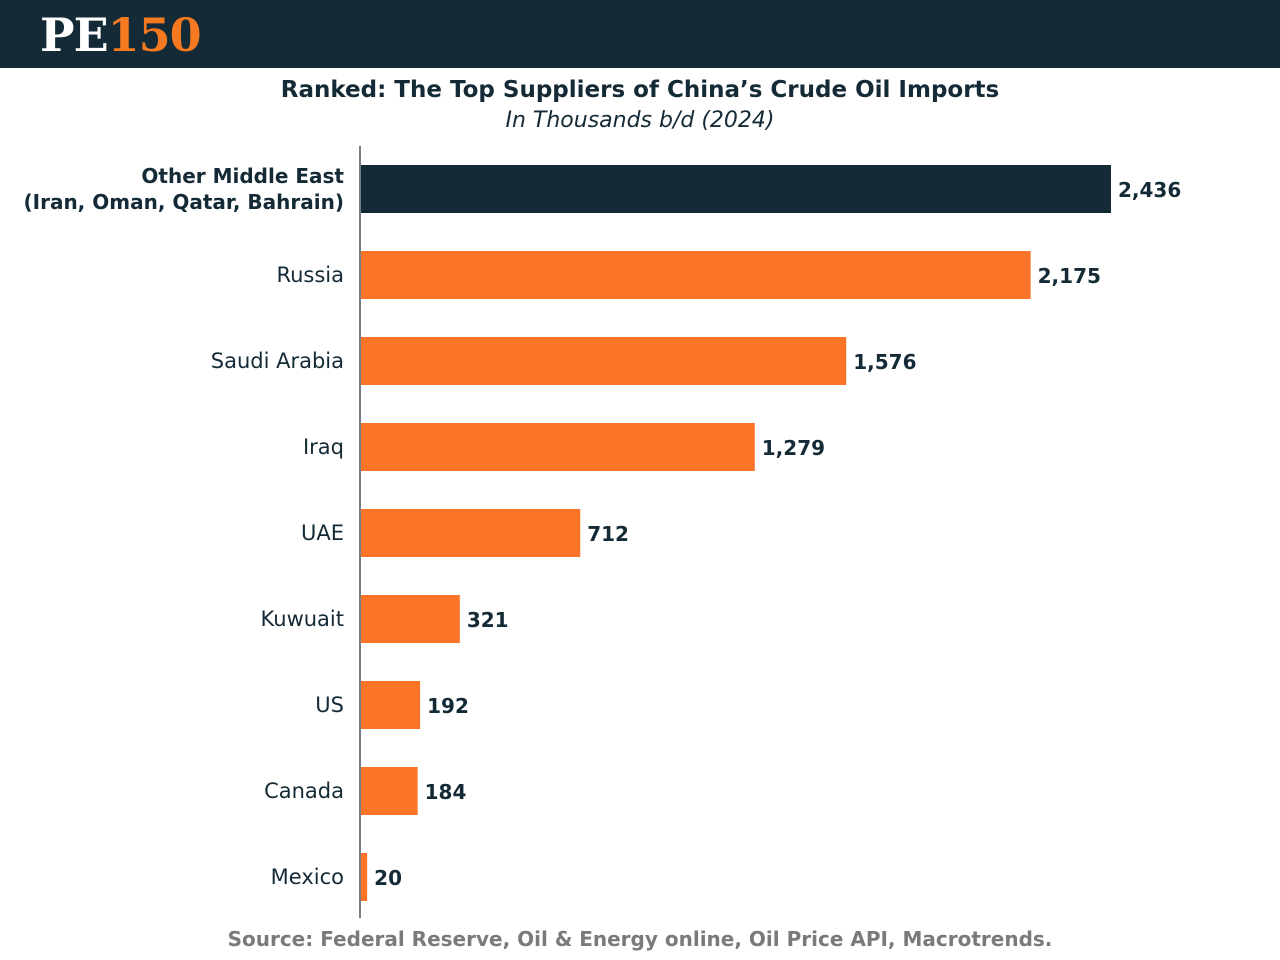 Image resolution: width=1280 pixels, height=960 pixels. Describe the element at coordinates (446, 792) in the screenshot. I see `value-label-7: 184` at that location.